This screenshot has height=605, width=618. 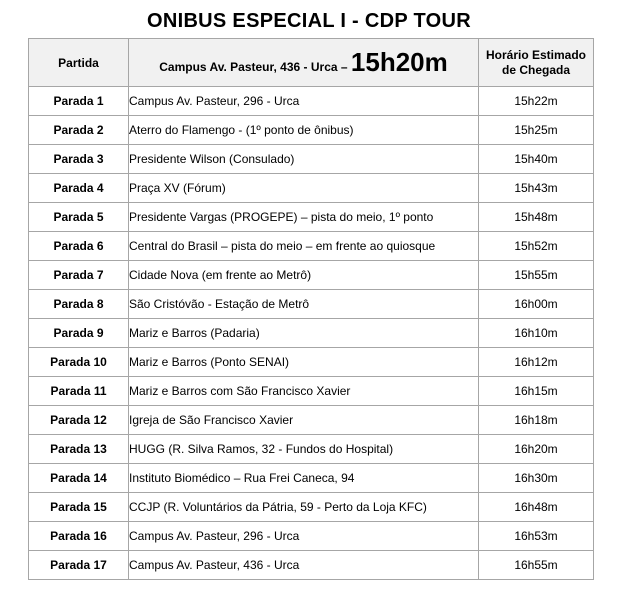 What do you see at coordinates (78, 449) in the screenshot?
I see `stop-cell: Parada 13` at bounding box center [78, 449].